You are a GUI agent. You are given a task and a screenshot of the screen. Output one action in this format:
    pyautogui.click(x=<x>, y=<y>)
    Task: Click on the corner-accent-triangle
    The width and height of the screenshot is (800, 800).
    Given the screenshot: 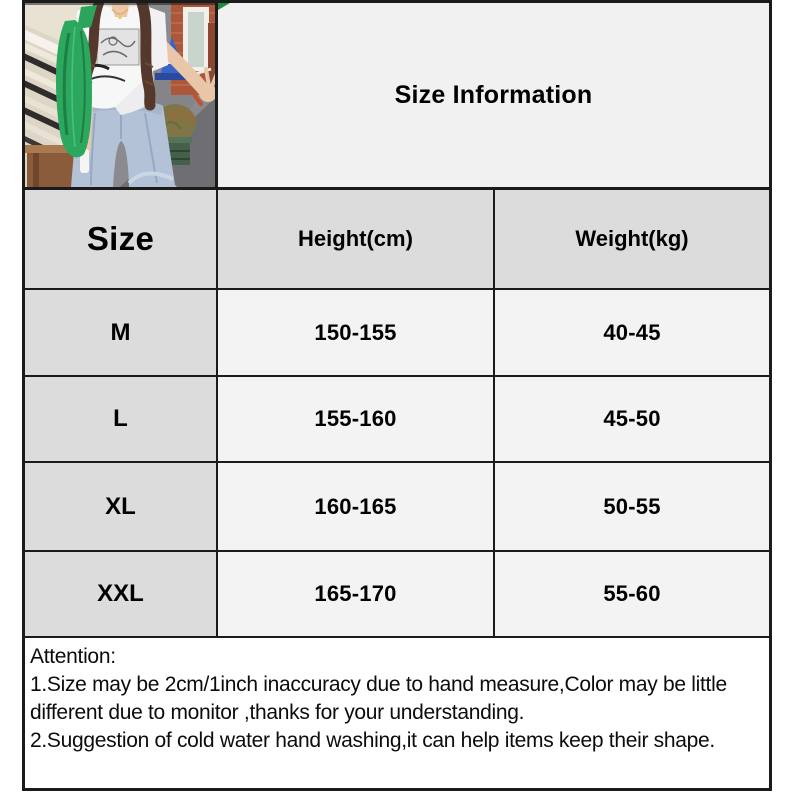 What is the action you would take?
    pyautogui.click(x=224, y=6)
    